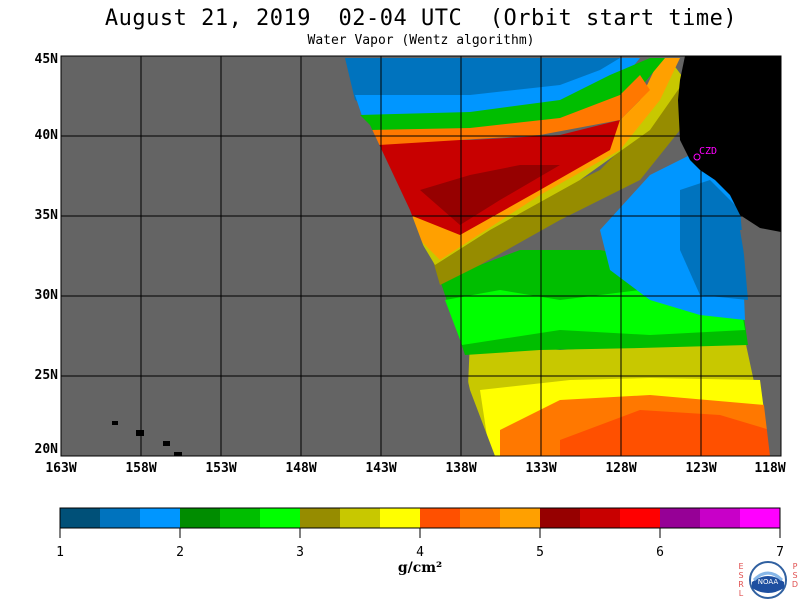  I want to click on colorbar-unit: g/cm², so click(420, 568).